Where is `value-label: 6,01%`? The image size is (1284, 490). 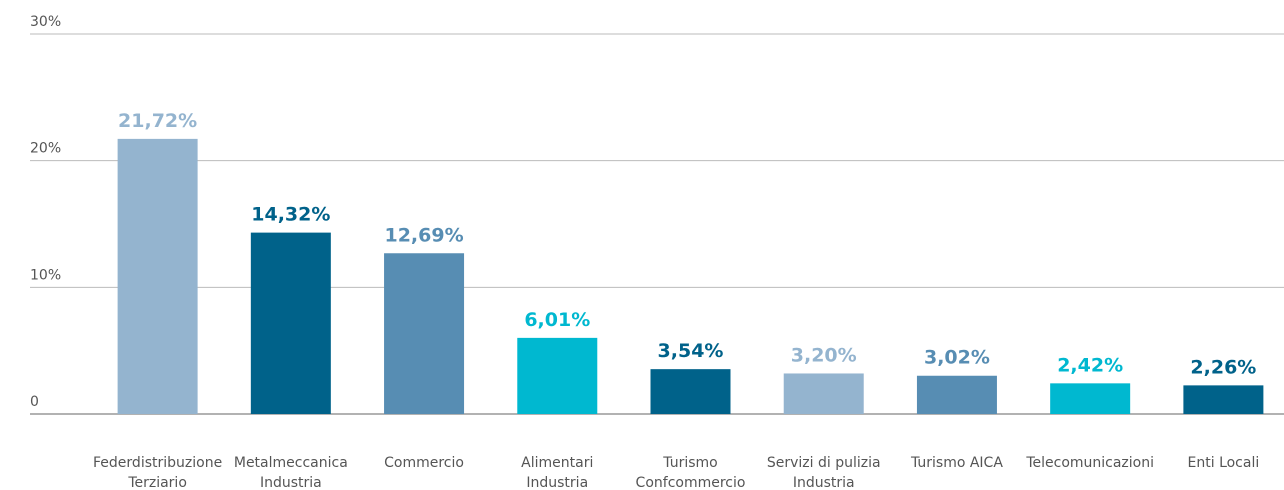 value-label: 6,01% is located at coordinates (557, 320).